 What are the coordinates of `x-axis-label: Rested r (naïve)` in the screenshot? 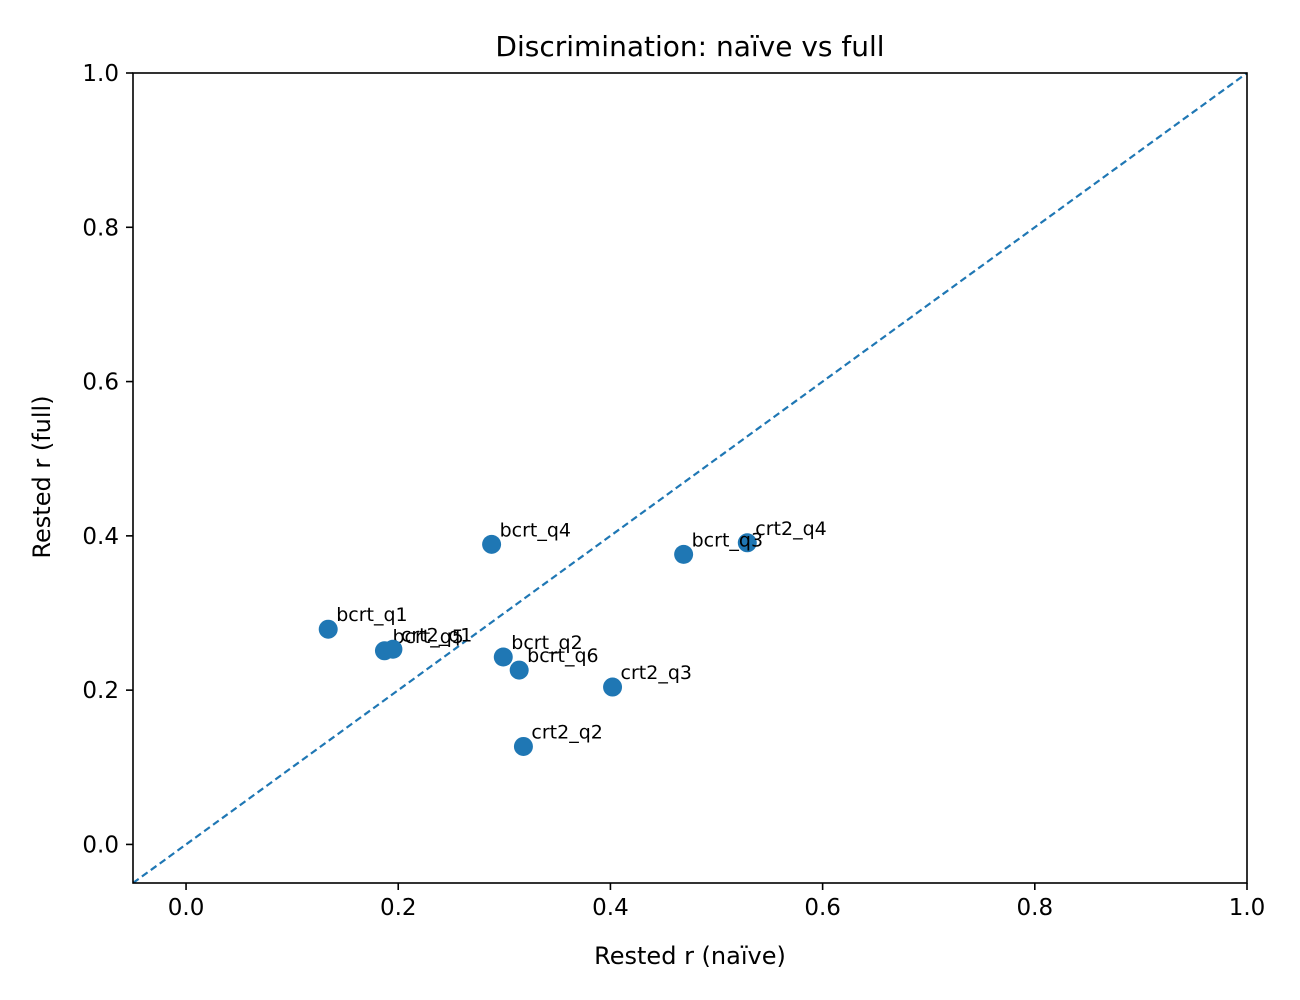 It's located at (690, 956).